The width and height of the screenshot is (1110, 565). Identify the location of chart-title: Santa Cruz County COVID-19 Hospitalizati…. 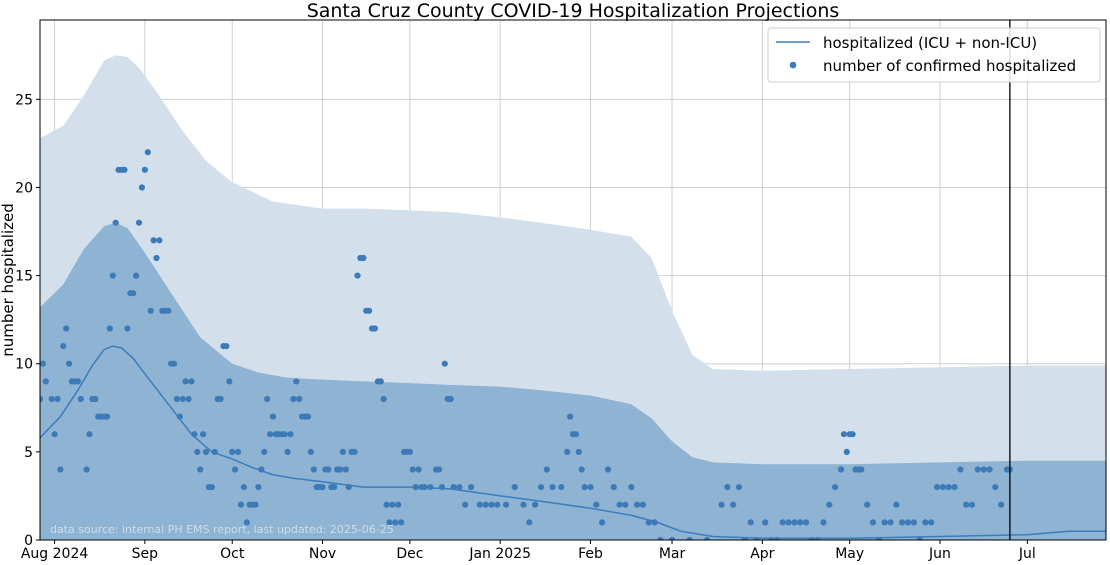
(573, 11).